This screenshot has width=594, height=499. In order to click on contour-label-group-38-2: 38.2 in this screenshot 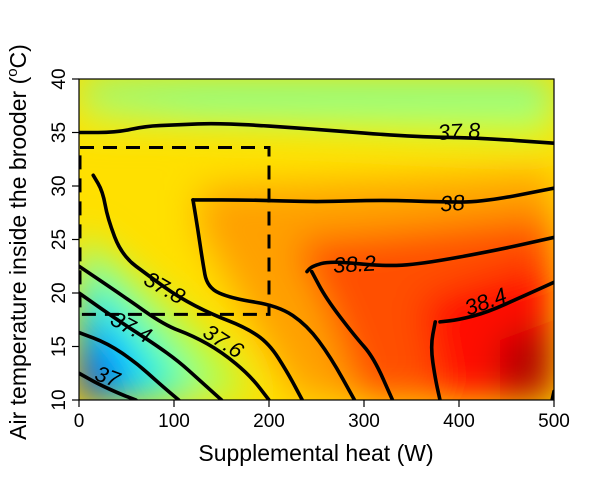, I will do `click(354, 264)`.